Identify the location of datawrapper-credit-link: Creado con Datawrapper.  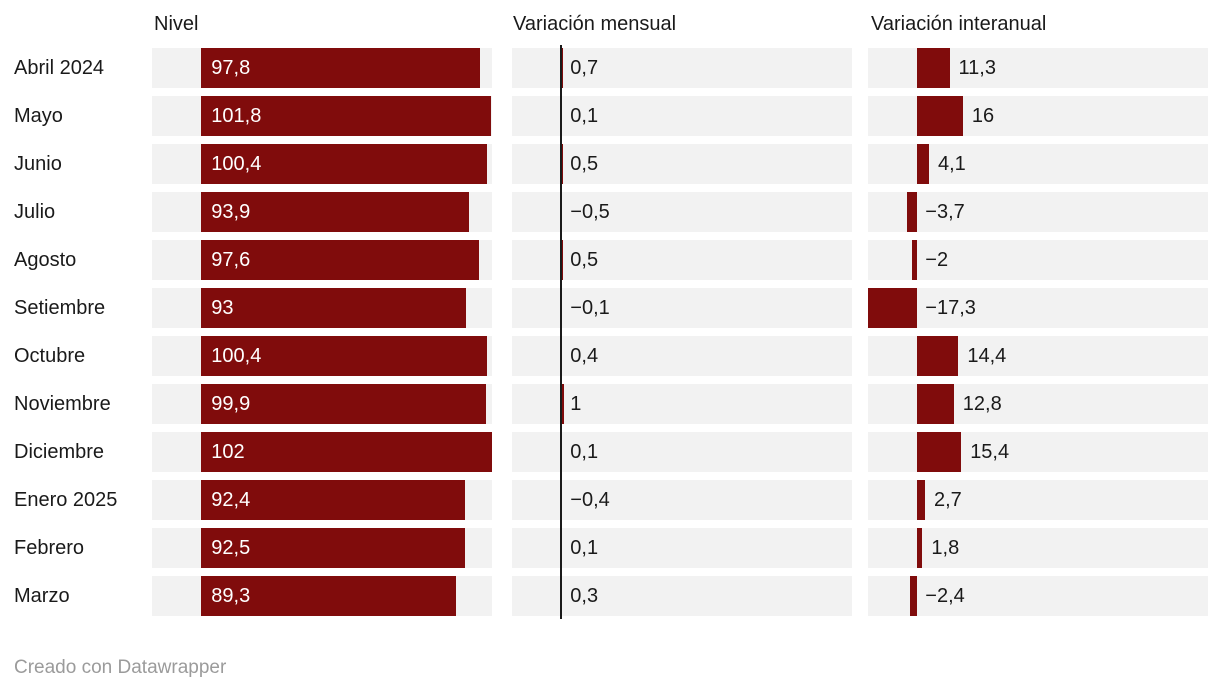
(120, 667).